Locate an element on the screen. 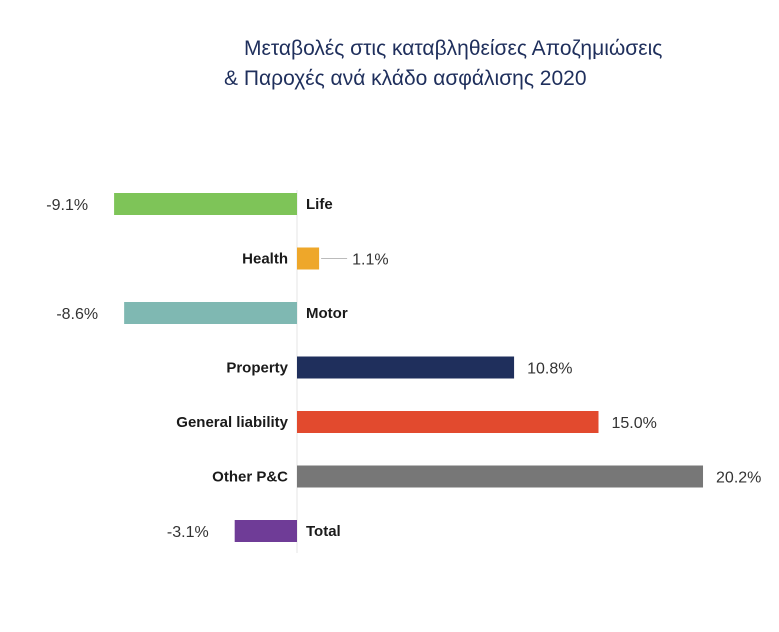 This screenshot has width=779, height=632. value-label: -8.6% is located at coordinates (77, 314).